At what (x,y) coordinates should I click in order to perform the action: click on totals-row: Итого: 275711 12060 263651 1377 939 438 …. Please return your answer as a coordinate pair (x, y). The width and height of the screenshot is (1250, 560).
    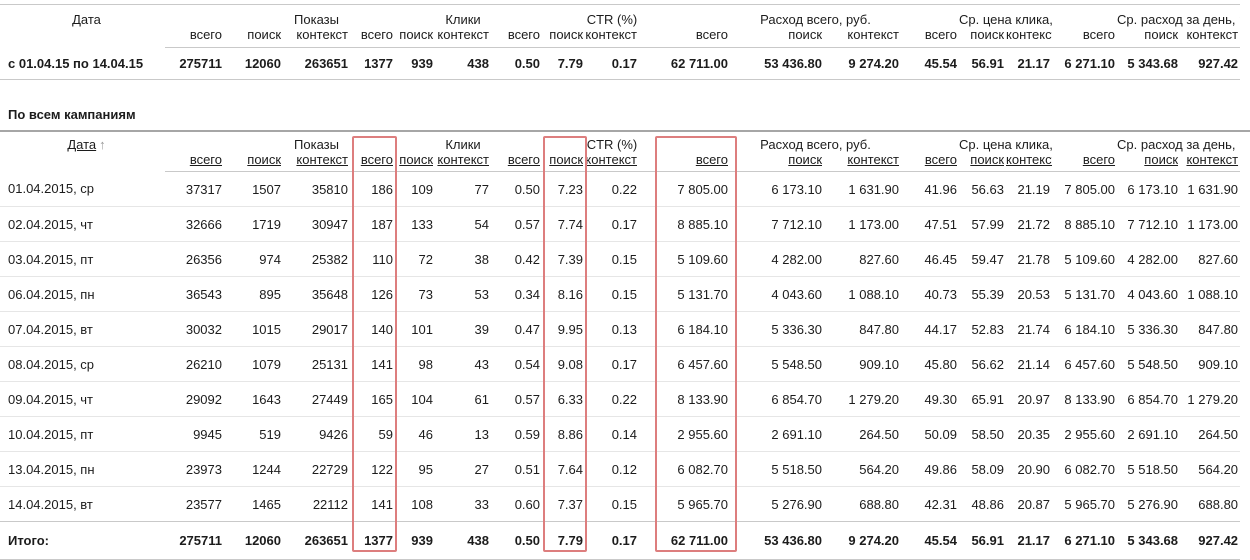
    Looking at the image, I should click on (620, 540).